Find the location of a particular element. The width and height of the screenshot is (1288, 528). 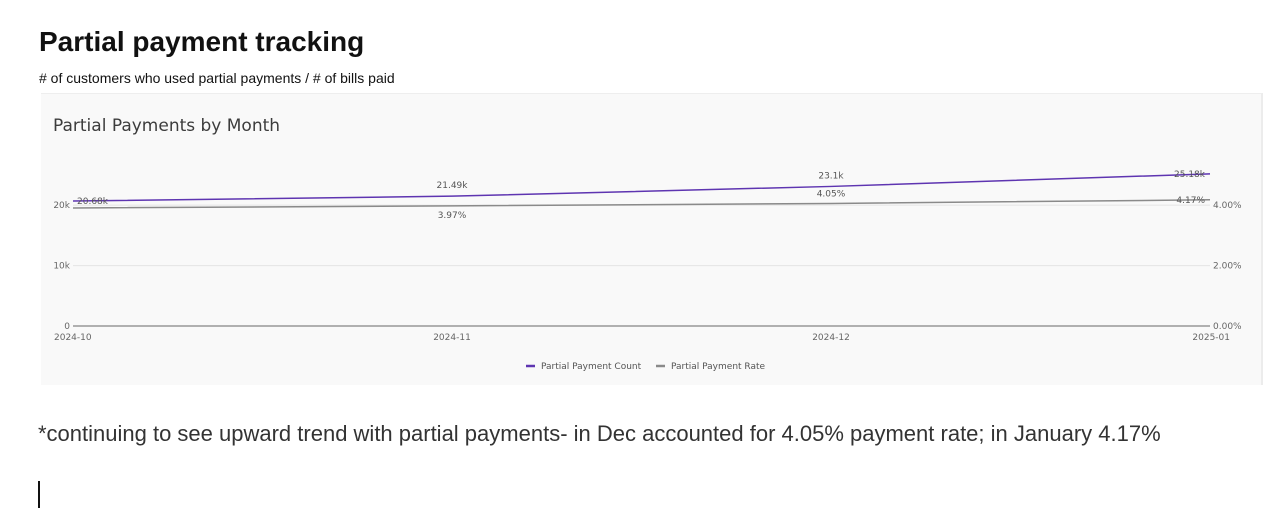

series-line-rate is located at coordinates (641, 204).